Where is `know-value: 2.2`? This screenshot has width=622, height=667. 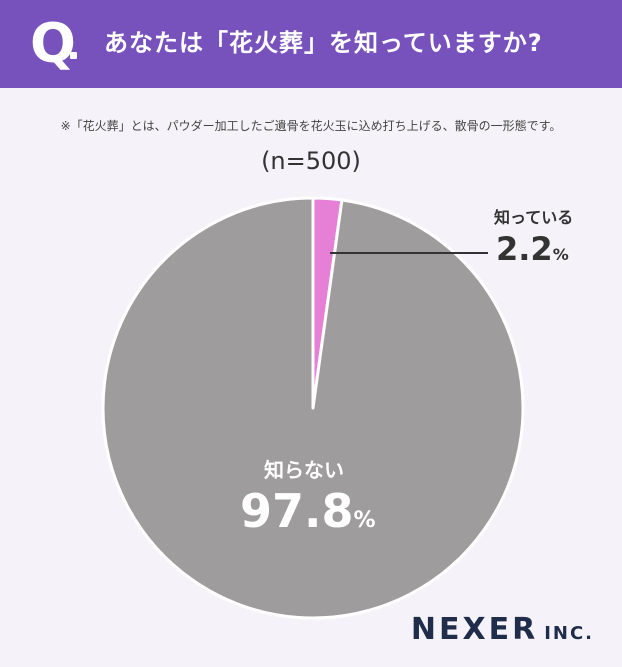 know-value: 2.2 is located at coordinates (524, 249).